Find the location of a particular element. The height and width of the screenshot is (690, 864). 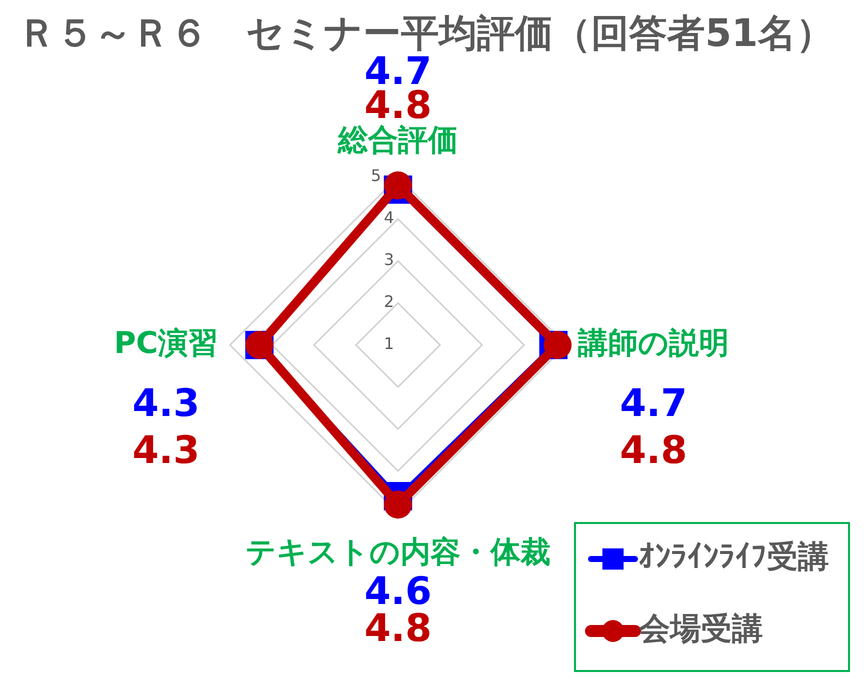

data-label: 4.8 is located at coordinates (654, 450).